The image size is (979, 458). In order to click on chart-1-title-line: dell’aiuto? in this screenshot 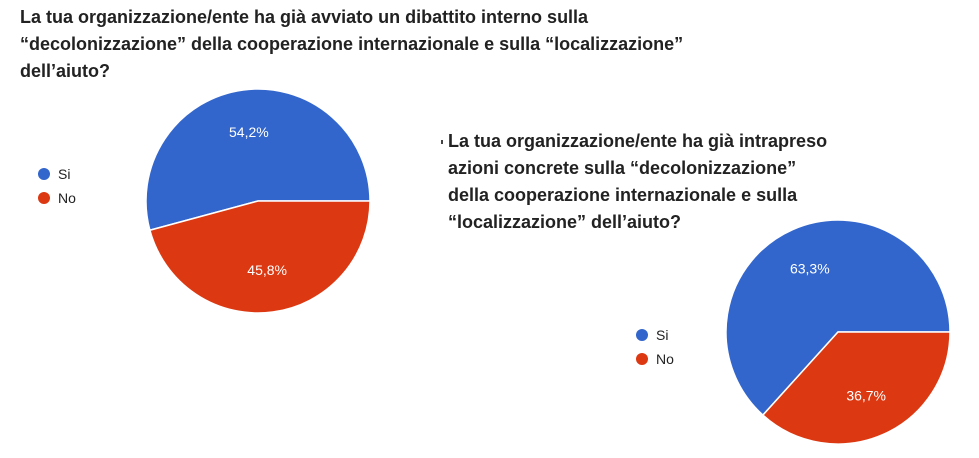, I will do `click(65, 71)`.